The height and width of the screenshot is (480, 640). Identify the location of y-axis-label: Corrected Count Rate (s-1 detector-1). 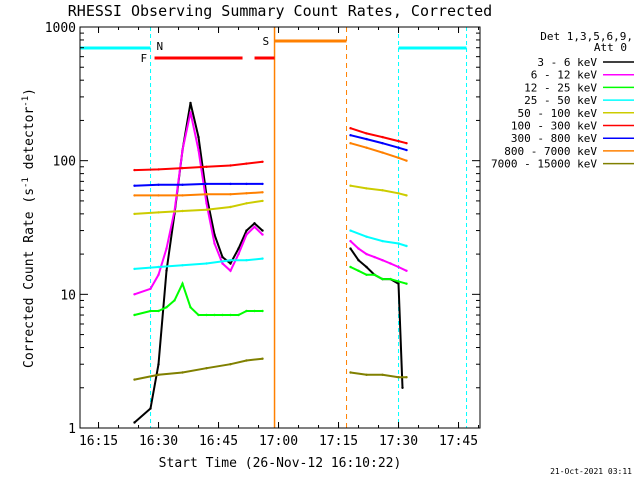
(29, 228).